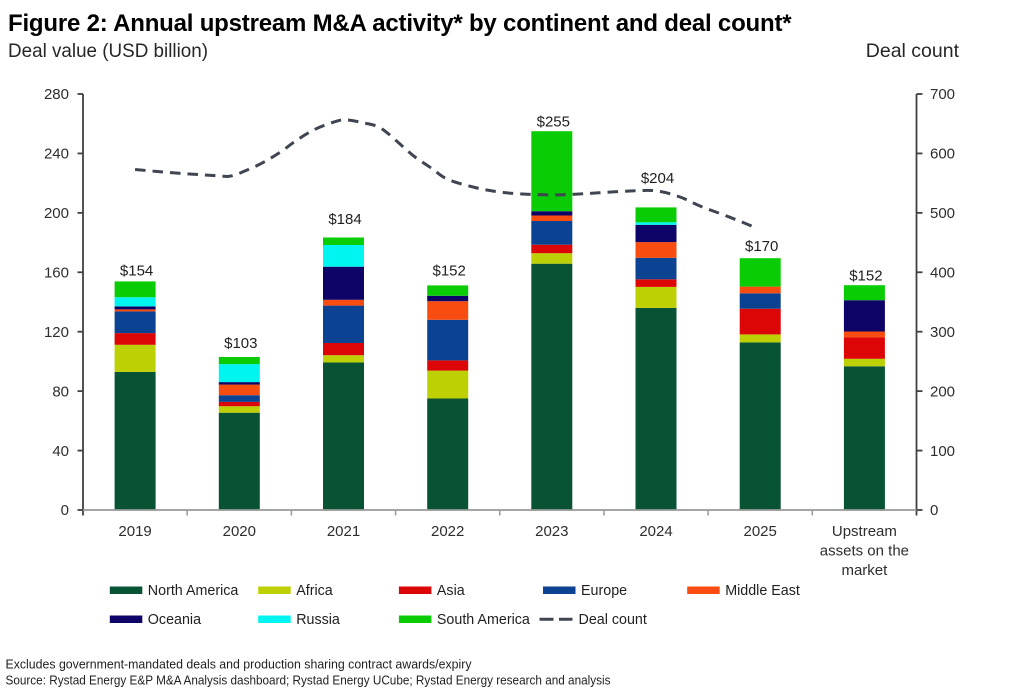 The width and height of the screenshot is (1024, 697). Describe the element at coordinates (56, 154) in the screenshot. I see `svg-text: 240` at that location.